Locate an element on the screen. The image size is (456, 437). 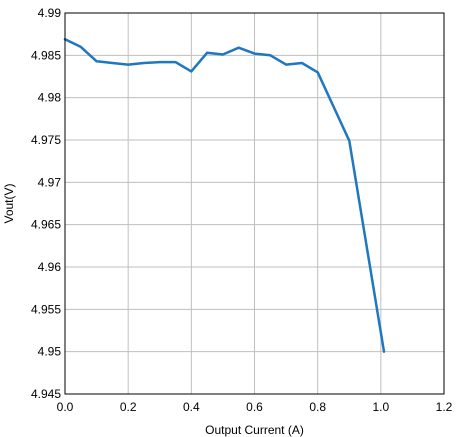
x-tick-label: 0.4 is located at coordinates (191, 407).